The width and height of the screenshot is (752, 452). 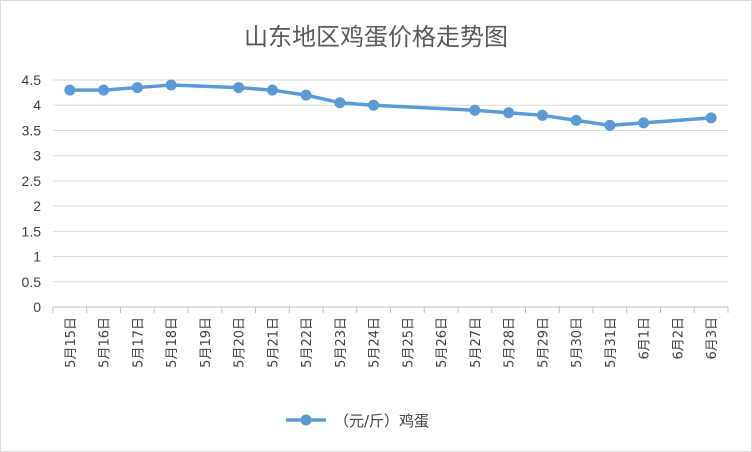 I want to click on legend-marker-swatch, so click(x=306, y=420).